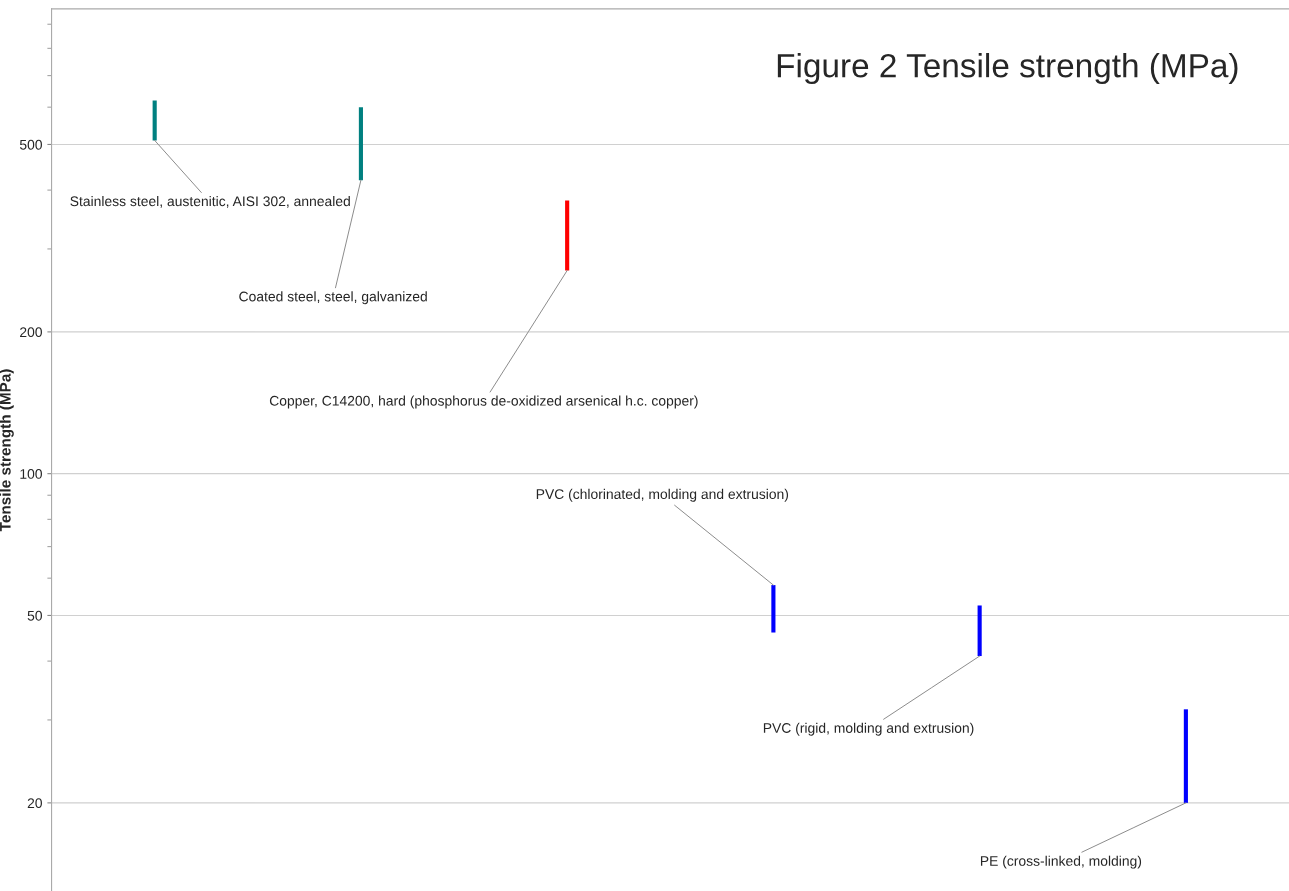 Image resolution: width=1289 pixels, height=891 pixels. I want to click on annotation: PVC (rigid, molding and extrusion), so click(868, 729).